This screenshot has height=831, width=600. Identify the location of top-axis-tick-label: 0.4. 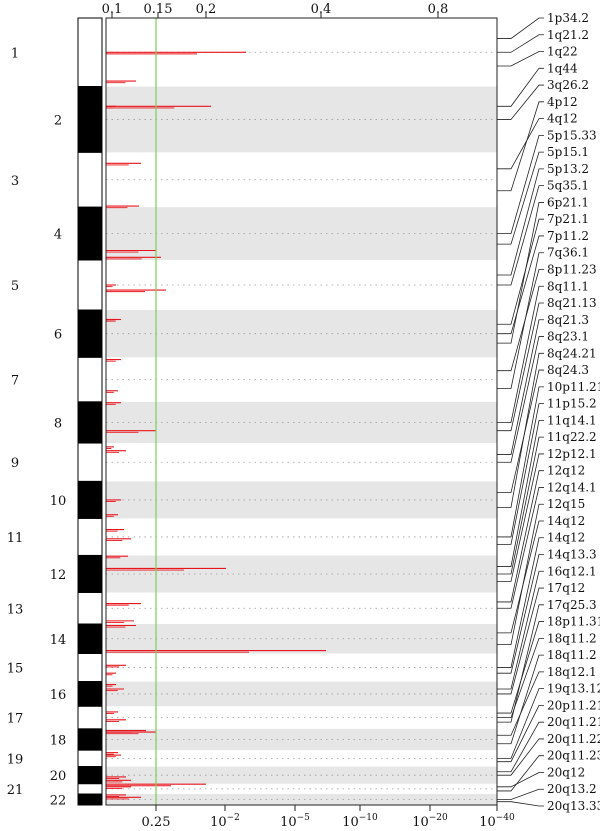
(321, 9).